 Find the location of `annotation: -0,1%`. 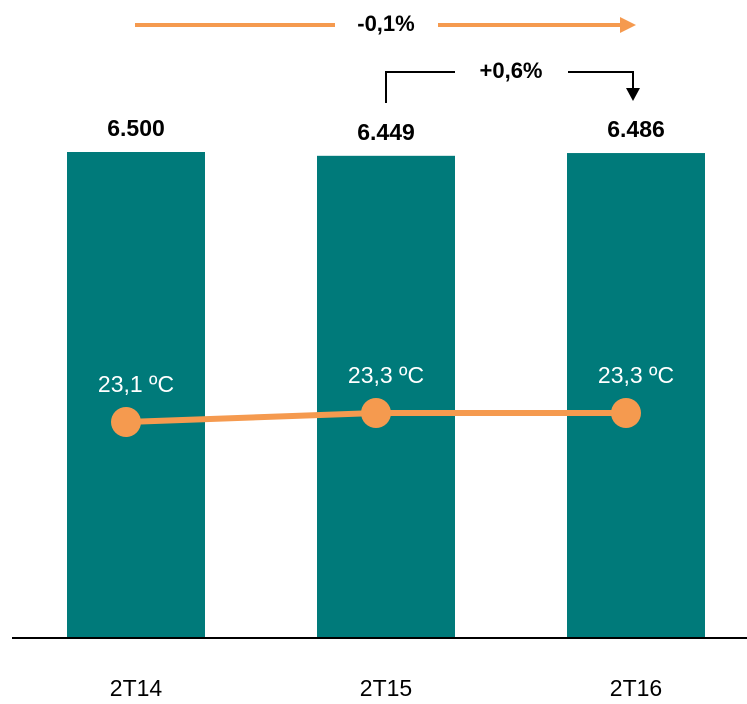

annotation: -0,1% is located at coordinates (385, 23).